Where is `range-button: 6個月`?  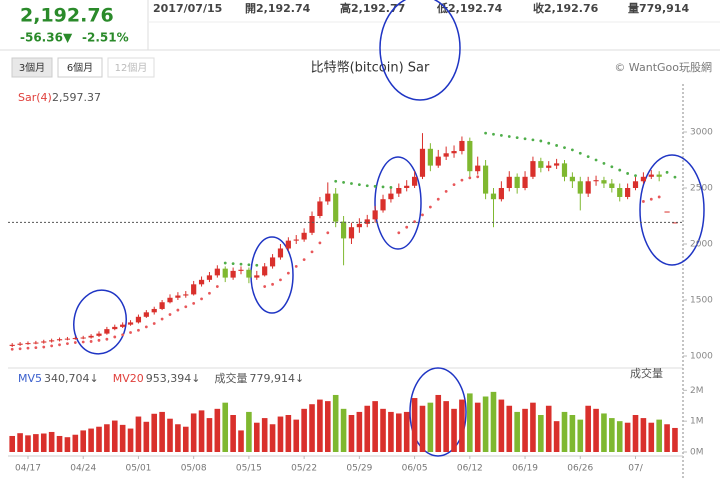
range-button: 6個月 is located at coordinates (80, 67).